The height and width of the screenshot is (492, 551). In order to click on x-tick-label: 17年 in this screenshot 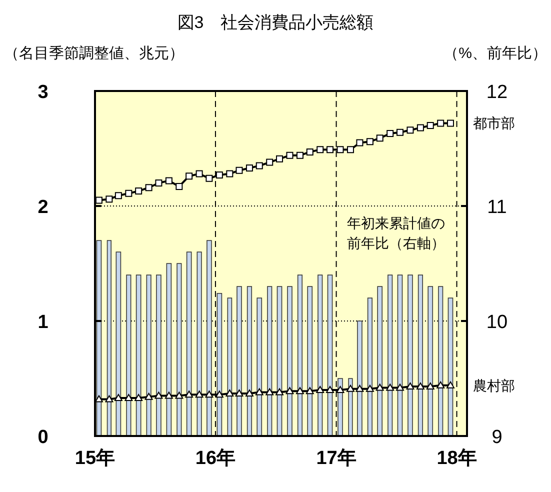, I will do `click(336, 458)`.